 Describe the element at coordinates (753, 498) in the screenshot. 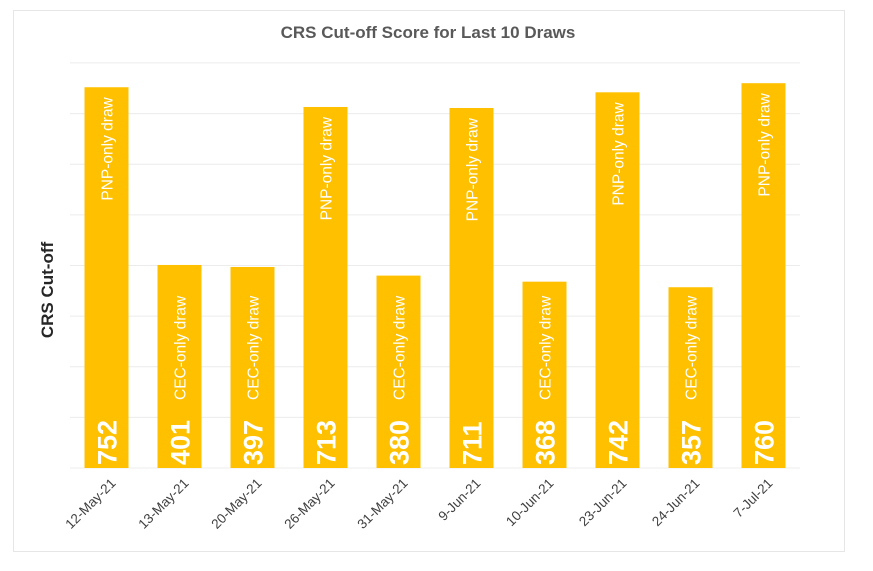

I see `x-tick-label: 7-Jul-21` at that location.